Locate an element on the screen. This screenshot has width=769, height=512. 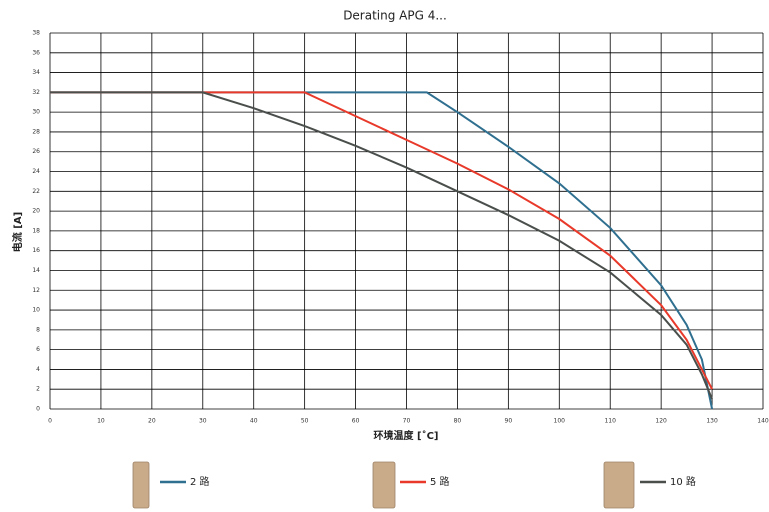
legend-label: 2 路 is located at coordinates (200, 481).